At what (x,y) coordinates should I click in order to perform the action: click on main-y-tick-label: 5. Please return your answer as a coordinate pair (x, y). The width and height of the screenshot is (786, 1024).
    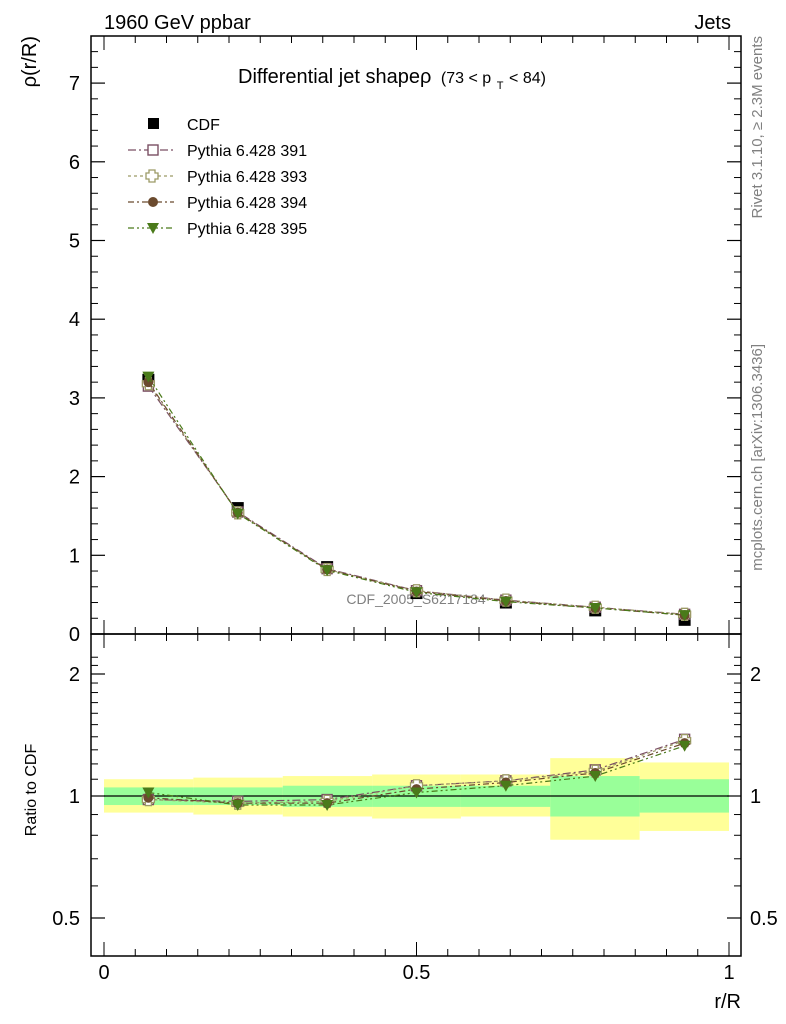
    Looking at the image, I should click on (74, 242).